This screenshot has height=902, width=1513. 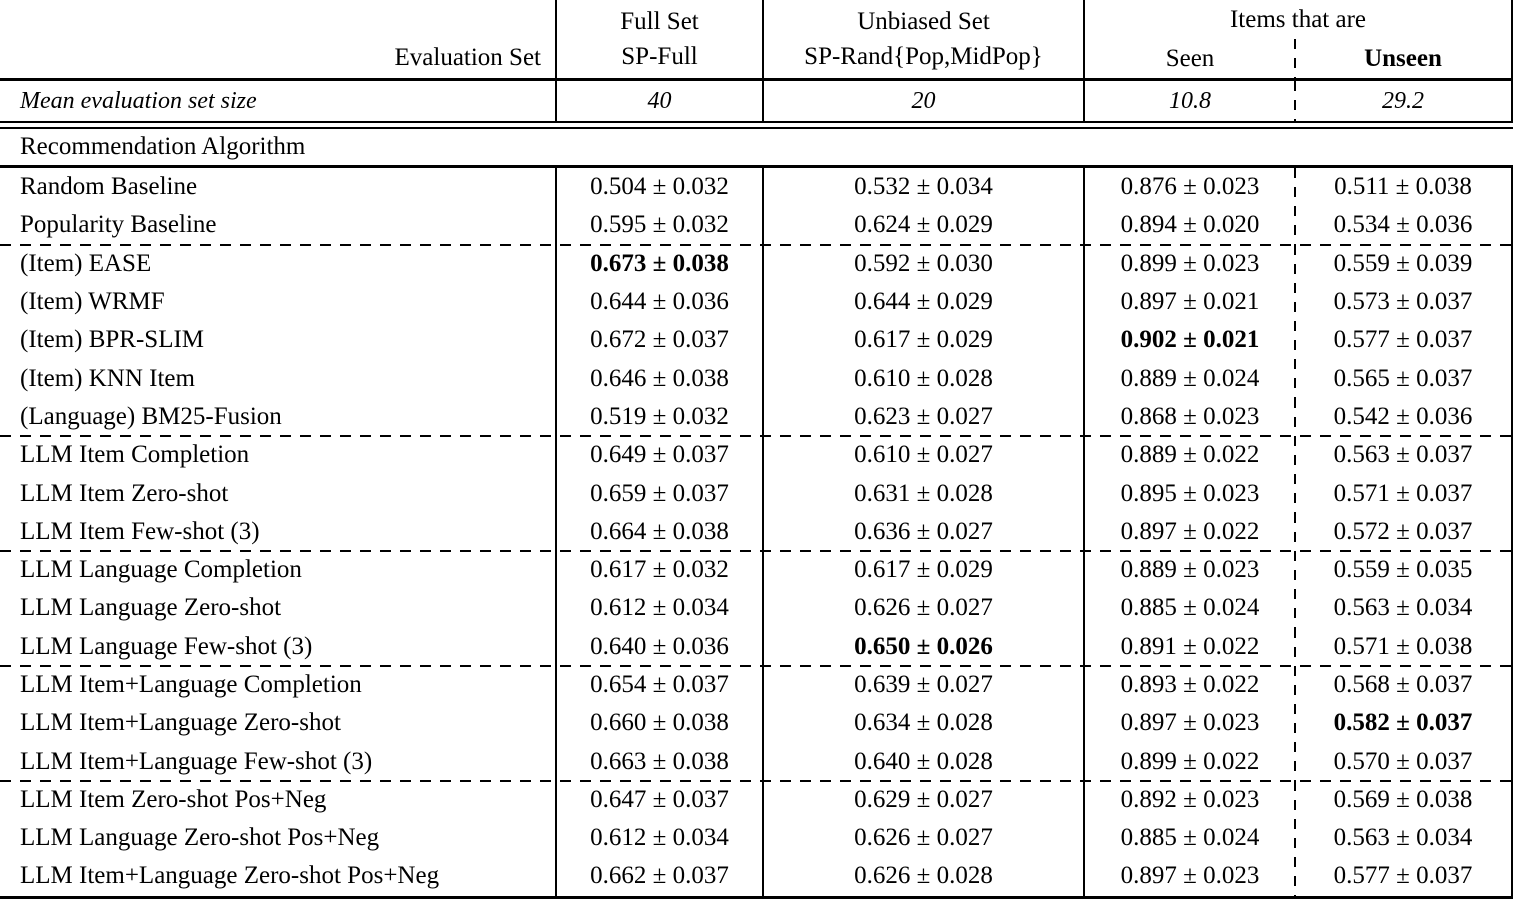 What do you see at coordinates (1189, 187) in the screenshot?
I see `seen-value: 0.876 ± 0.023` at bounding box center [1189, 187].